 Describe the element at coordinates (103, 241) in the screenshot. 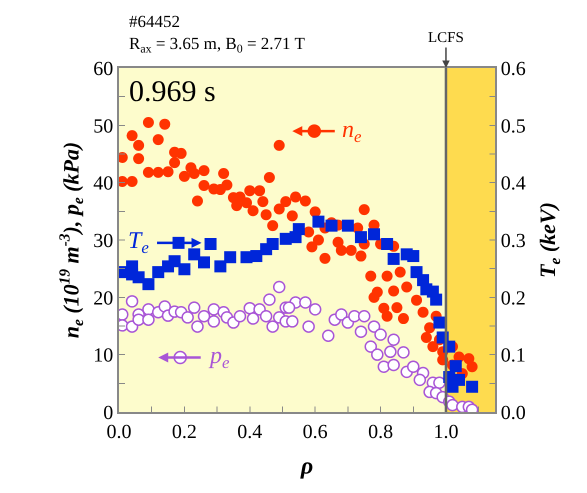

I see `y-tick-label: 30` at that location.